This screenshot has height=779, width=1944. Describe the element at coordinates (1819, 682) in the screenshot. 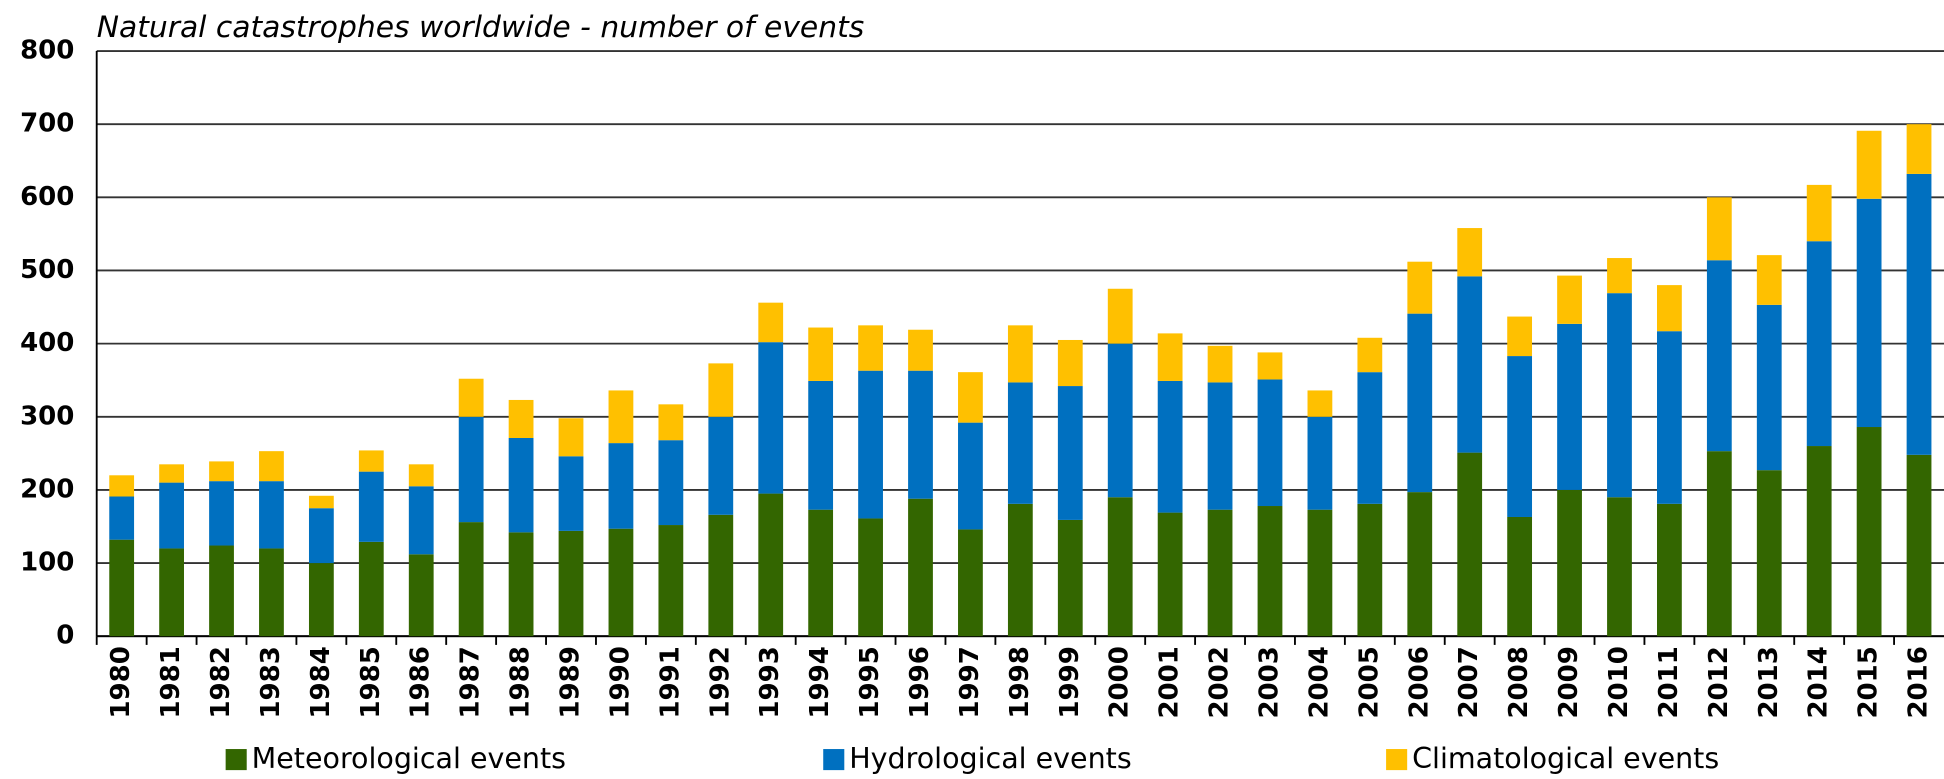

I see `x-tick-label: 2014` at that location.